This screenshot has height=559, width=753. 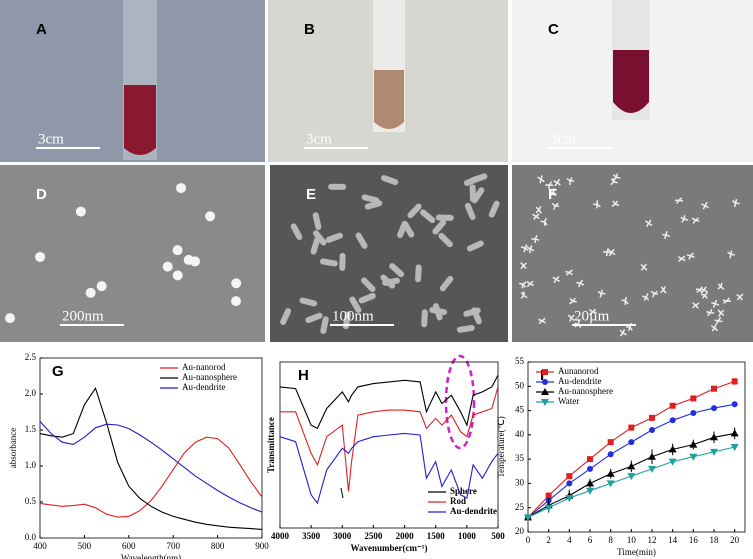 I want to click on x-tick-label: 2, so click(x=548, y=540).